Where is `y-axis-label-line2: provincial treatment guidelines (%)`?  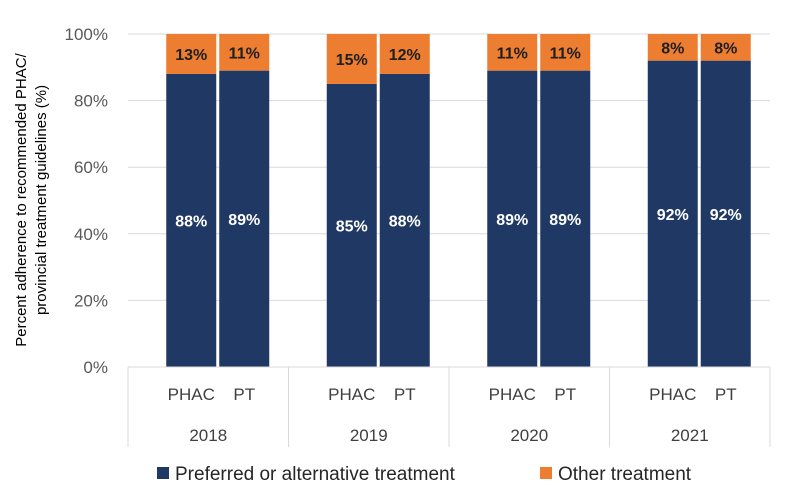 y-axis-label-line2: provincial treatment guidelines (%) is located at coordinates (41, 200).